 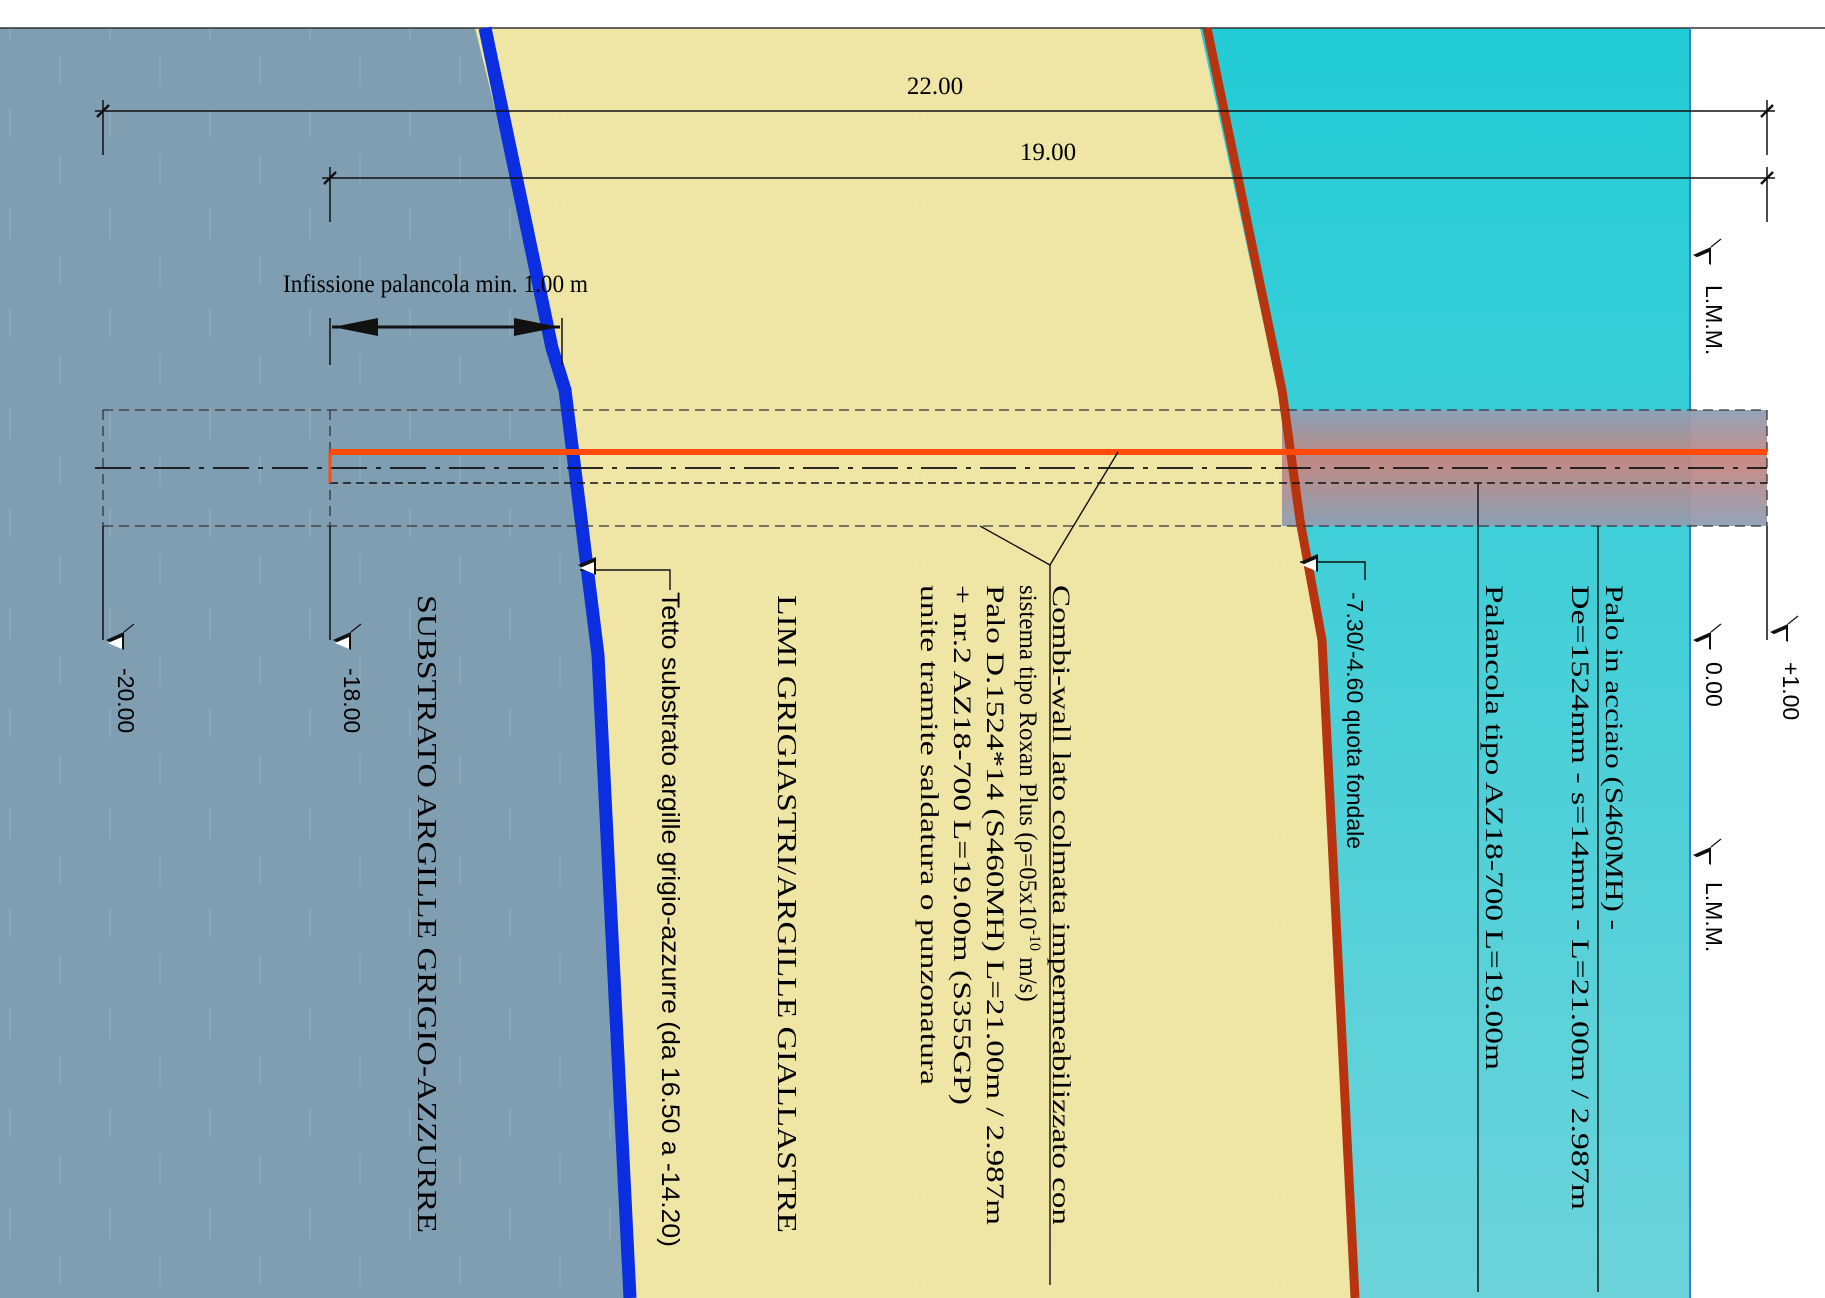 What do you see at coordinates (587, 566) in the screenshot?
I see `marker-substrate-top` at bounding box center [587, 566].